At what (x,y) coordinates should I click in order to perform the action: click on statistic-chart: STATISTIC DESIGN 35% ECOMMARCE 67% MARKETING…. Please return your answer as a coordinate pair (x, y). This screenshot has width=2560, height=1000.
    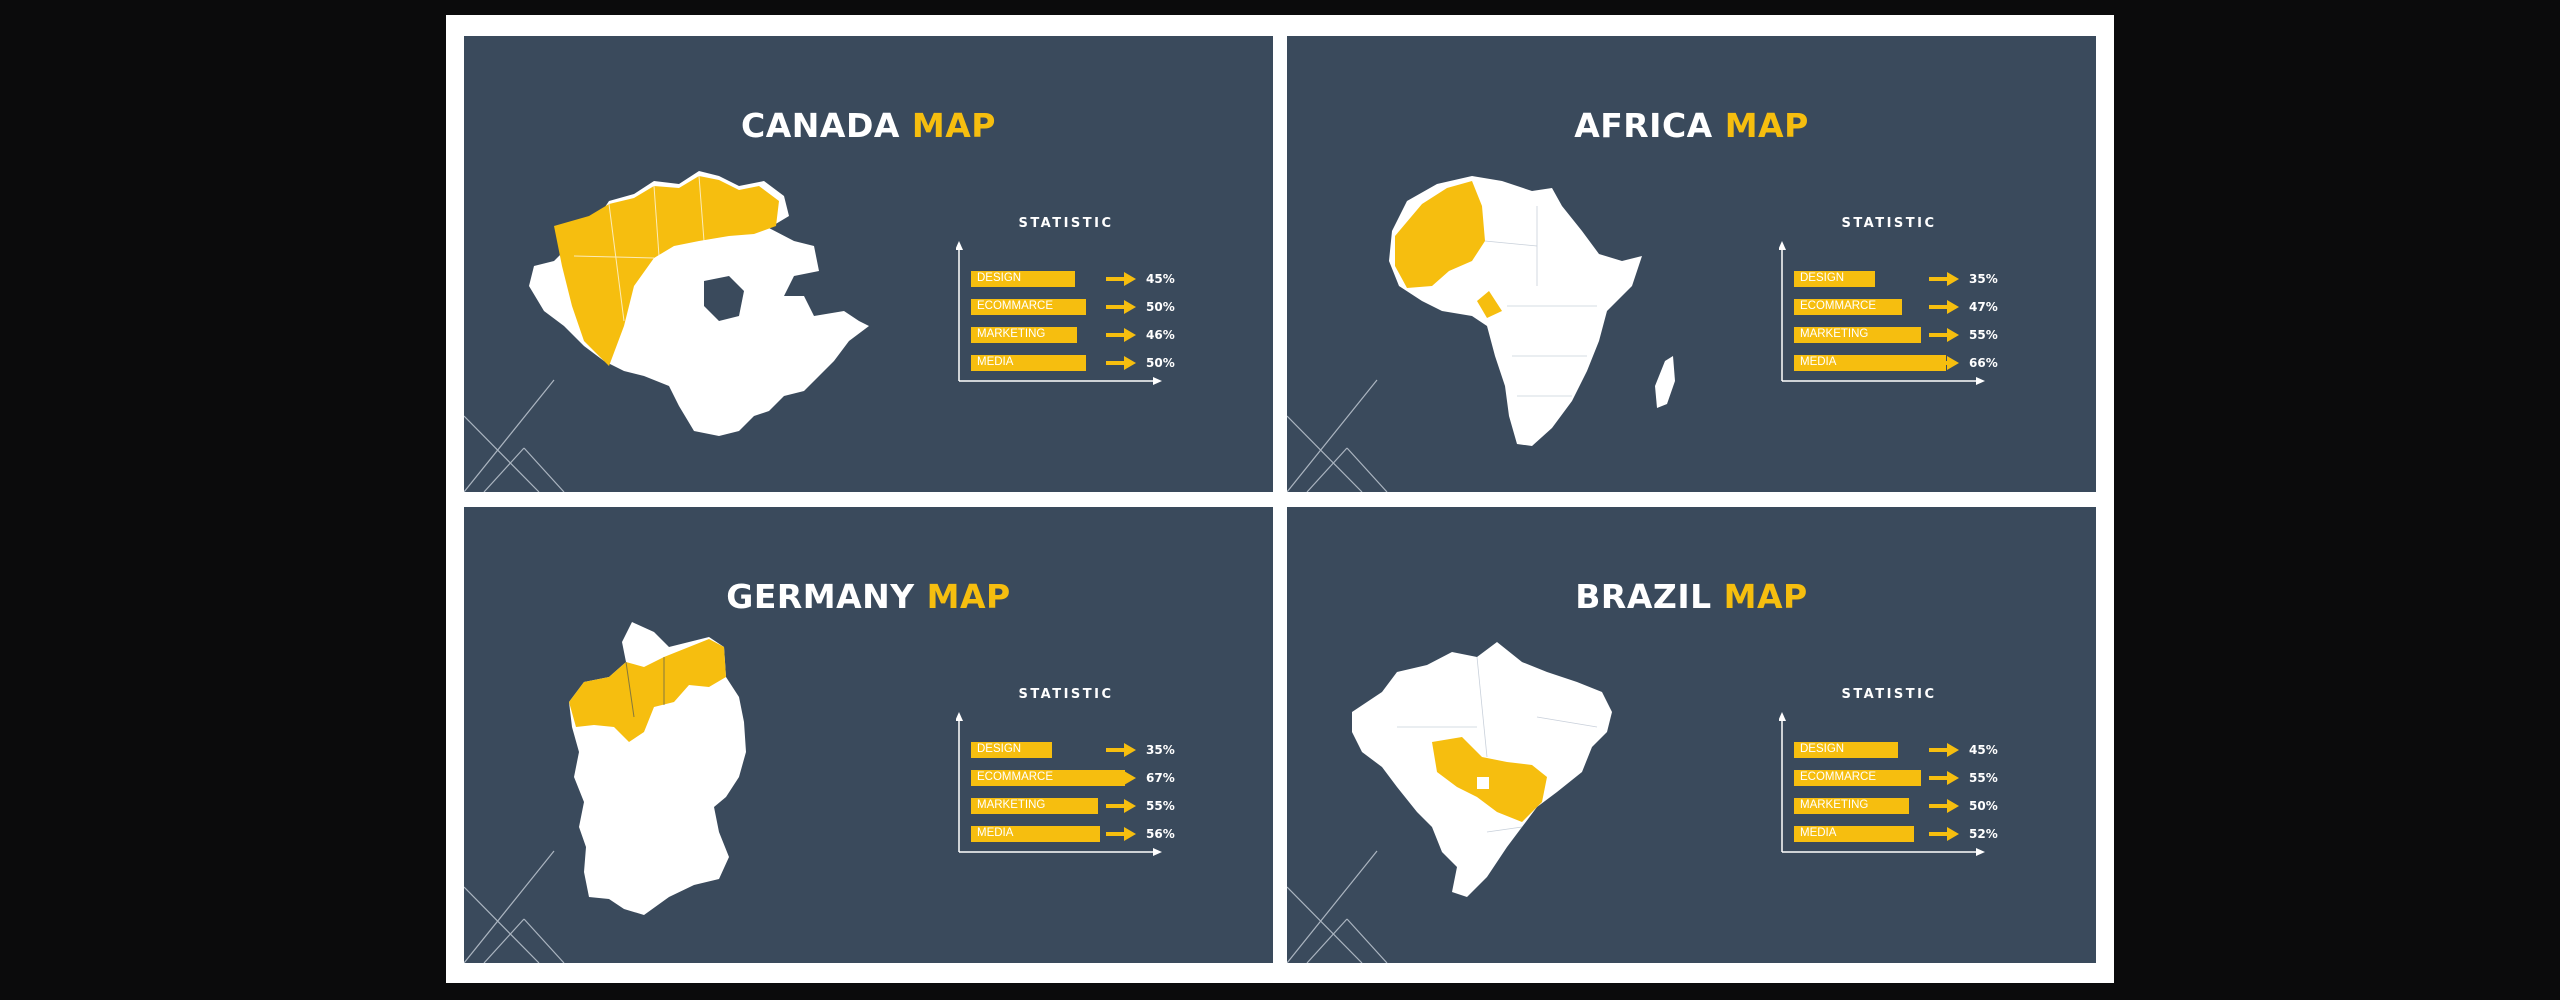
    Looking at the image, I should click on (1091, 752).